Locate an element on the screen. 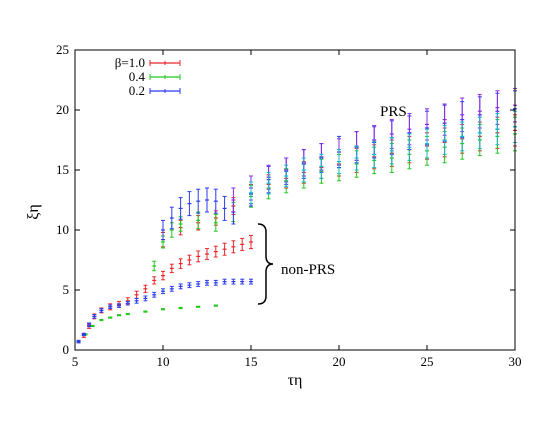 This screenshot has height=421, width=545. x-axis-title: τη is located at coordinates (295, 380).